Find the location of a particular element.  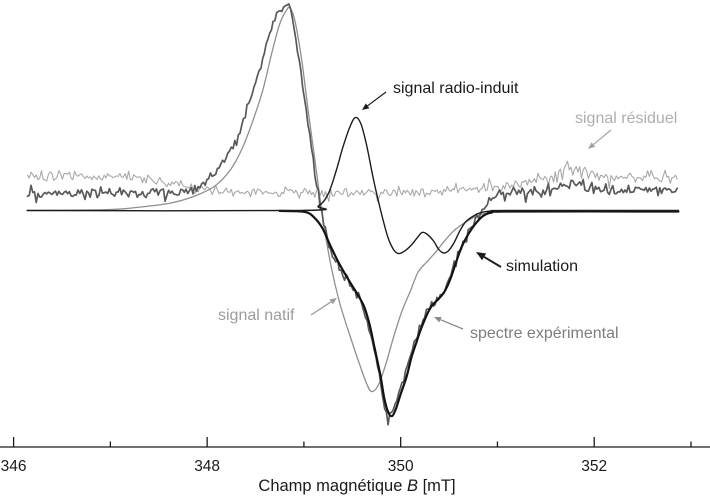

annotation-simulation: simulation is located at coordinates (527, 263).